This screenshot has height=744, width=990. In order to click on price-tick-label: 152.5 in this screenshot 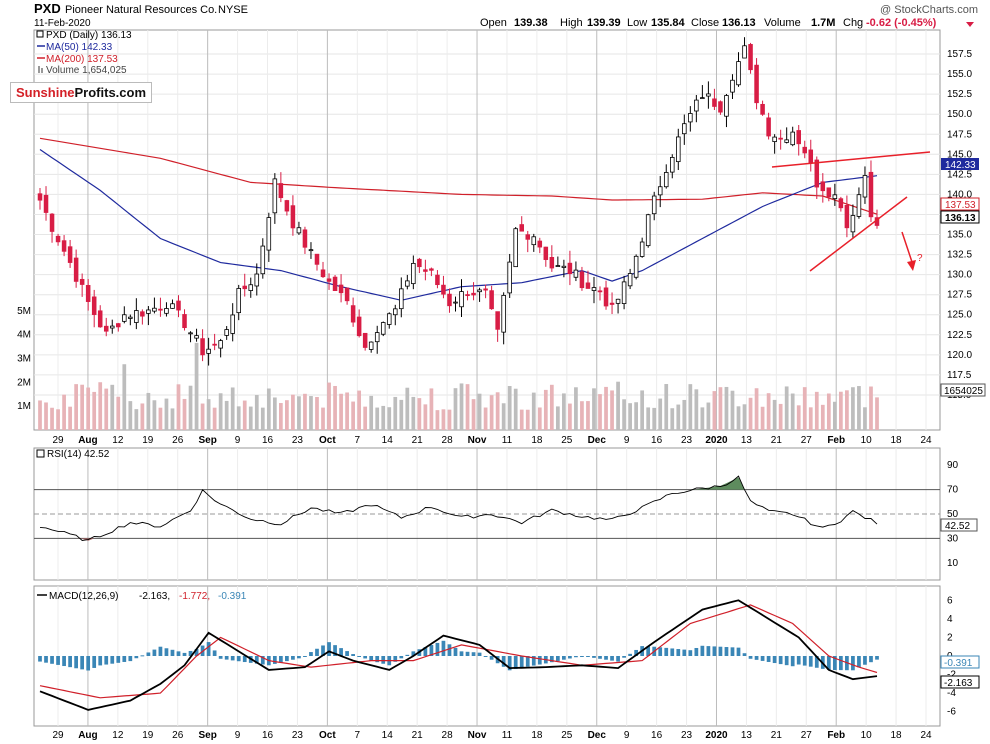, I will do `click(959, 94)`.